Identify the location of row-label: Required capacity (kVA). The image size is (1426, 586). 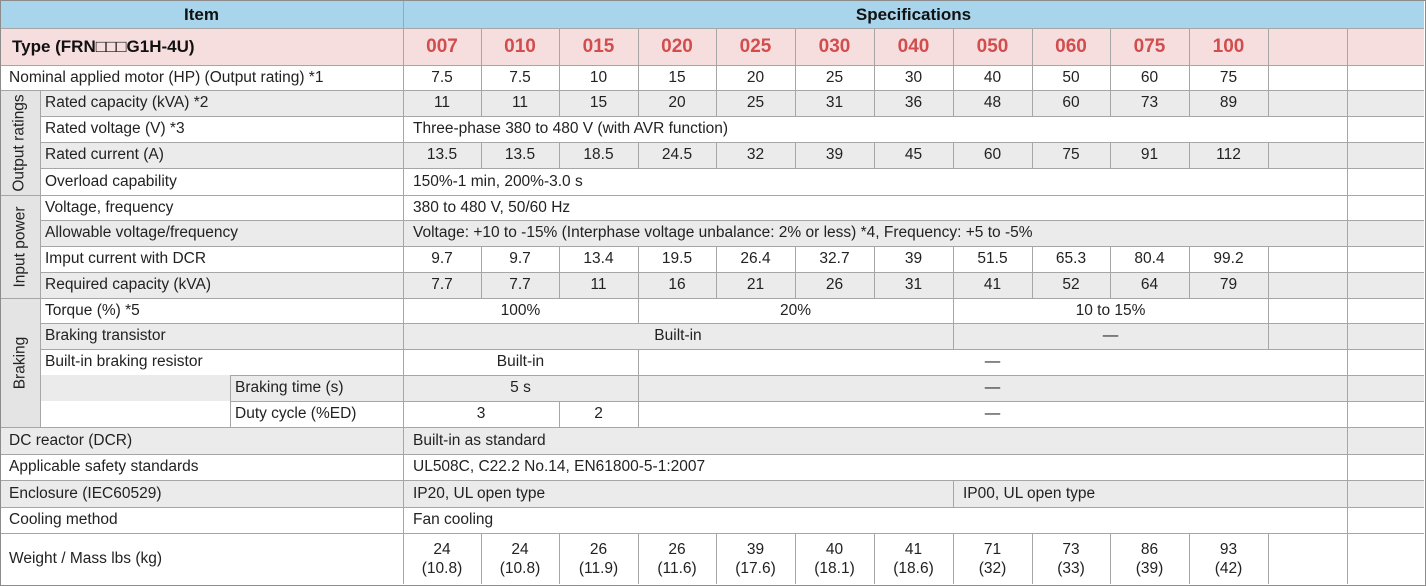
(128, 284).